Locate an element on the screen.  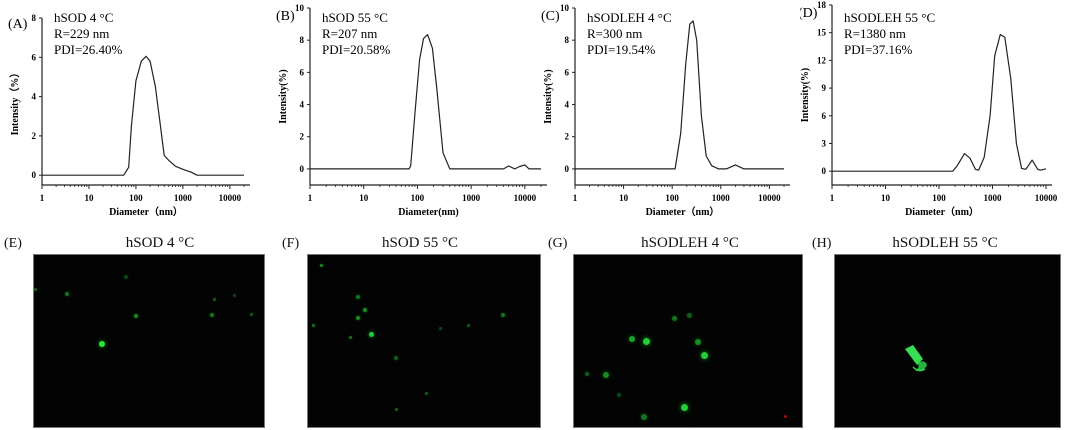
x-axis-label: Diameter(nm) is located at coordinates (428, 212).